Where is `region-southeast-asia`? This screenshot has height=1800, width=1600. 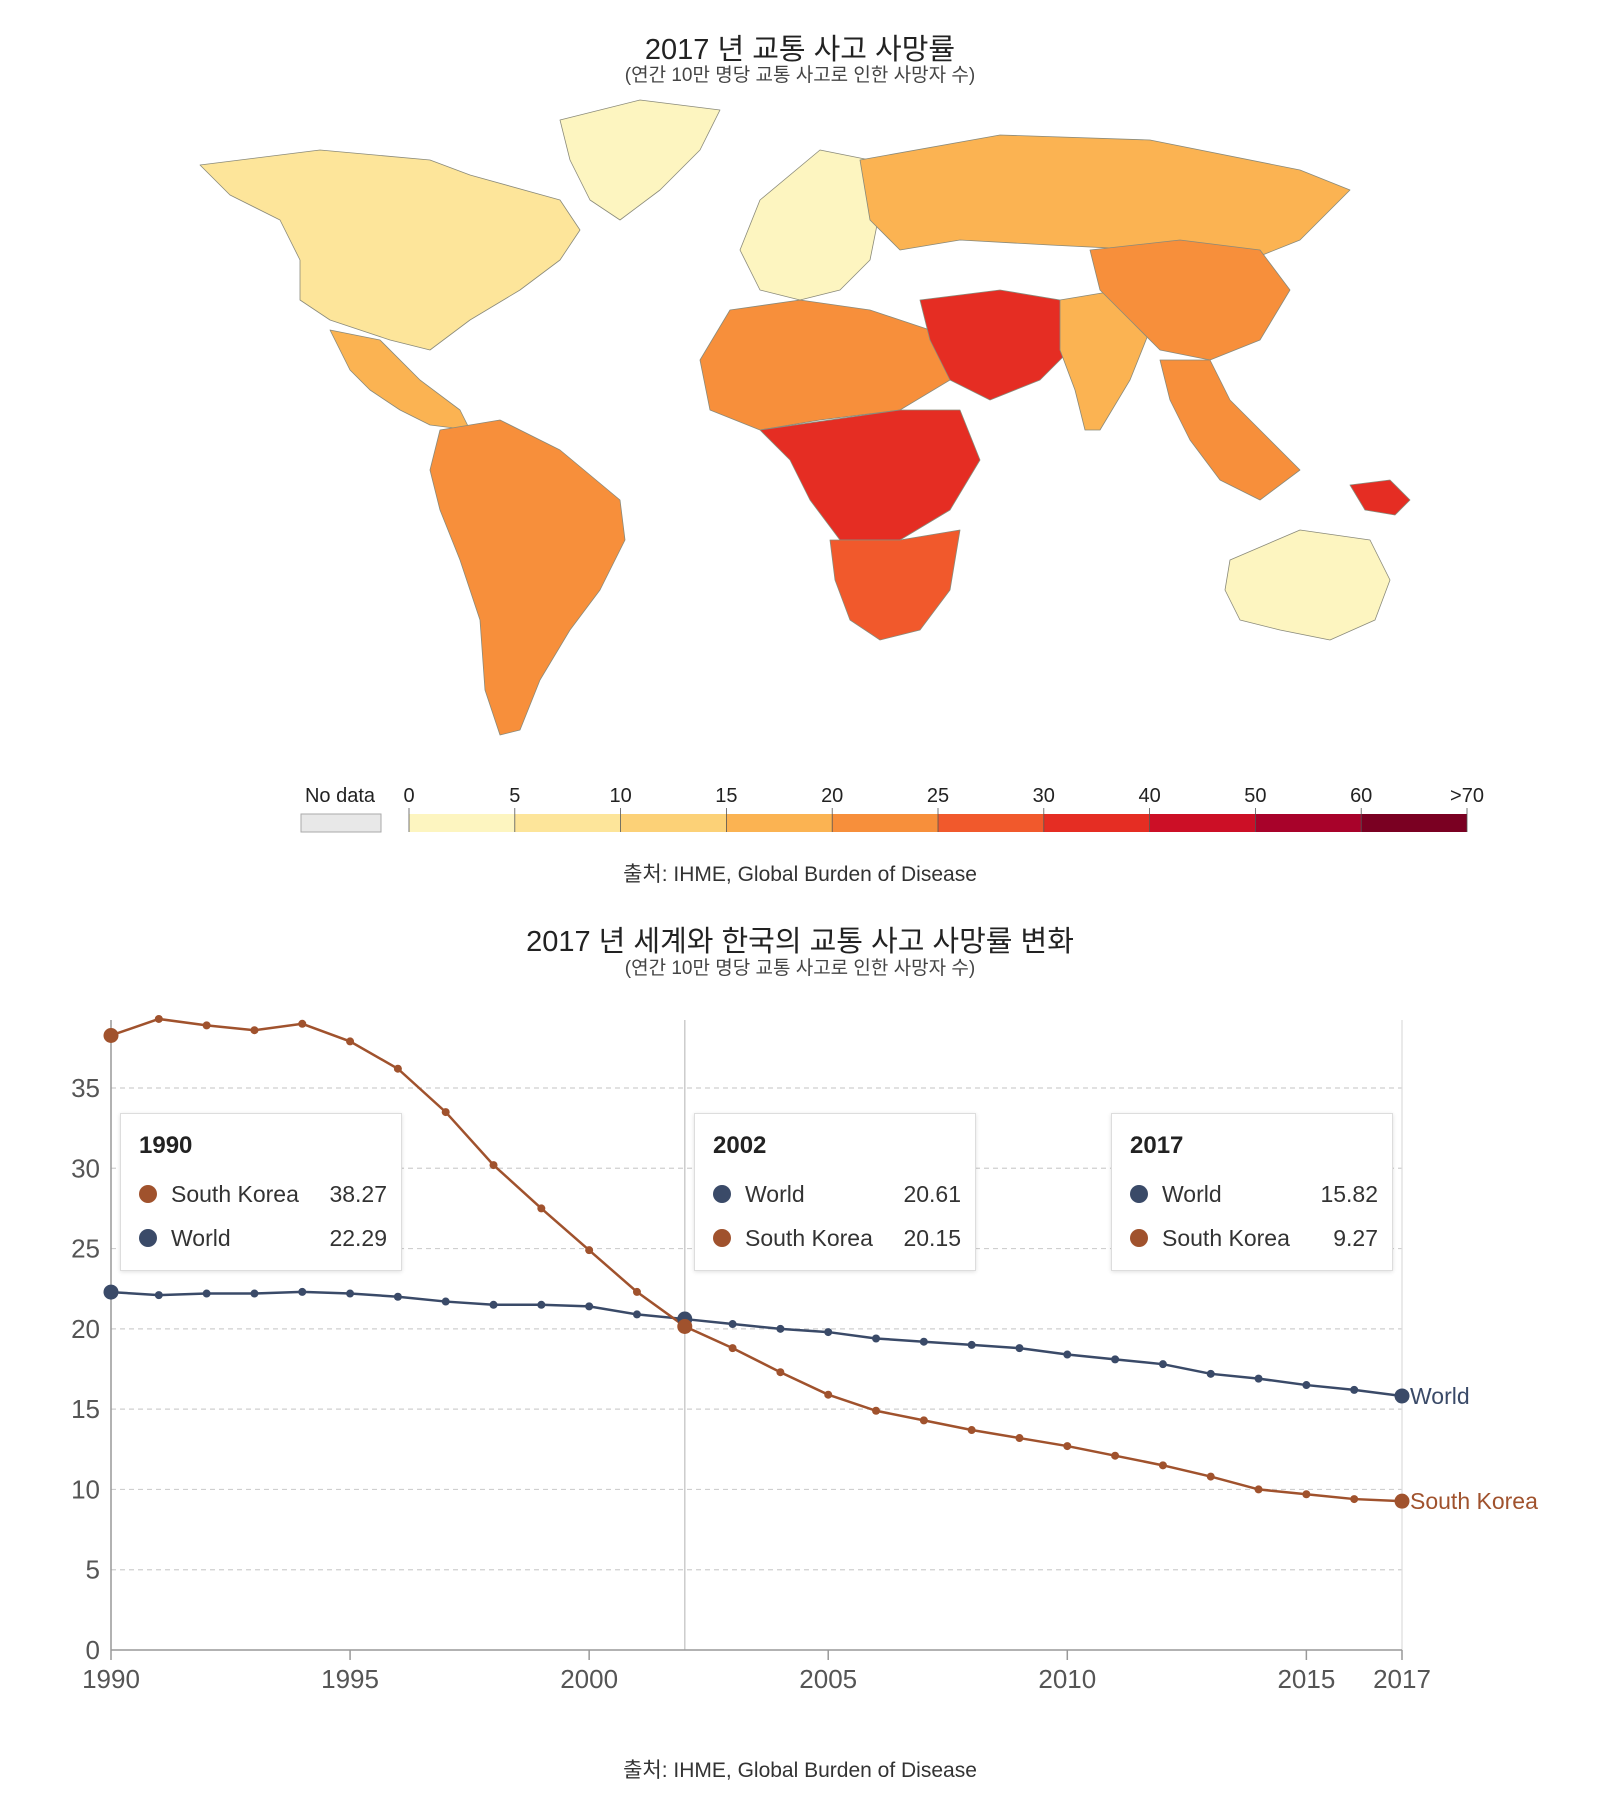
region-southeast-asia is located at coordinates (1230, 430).